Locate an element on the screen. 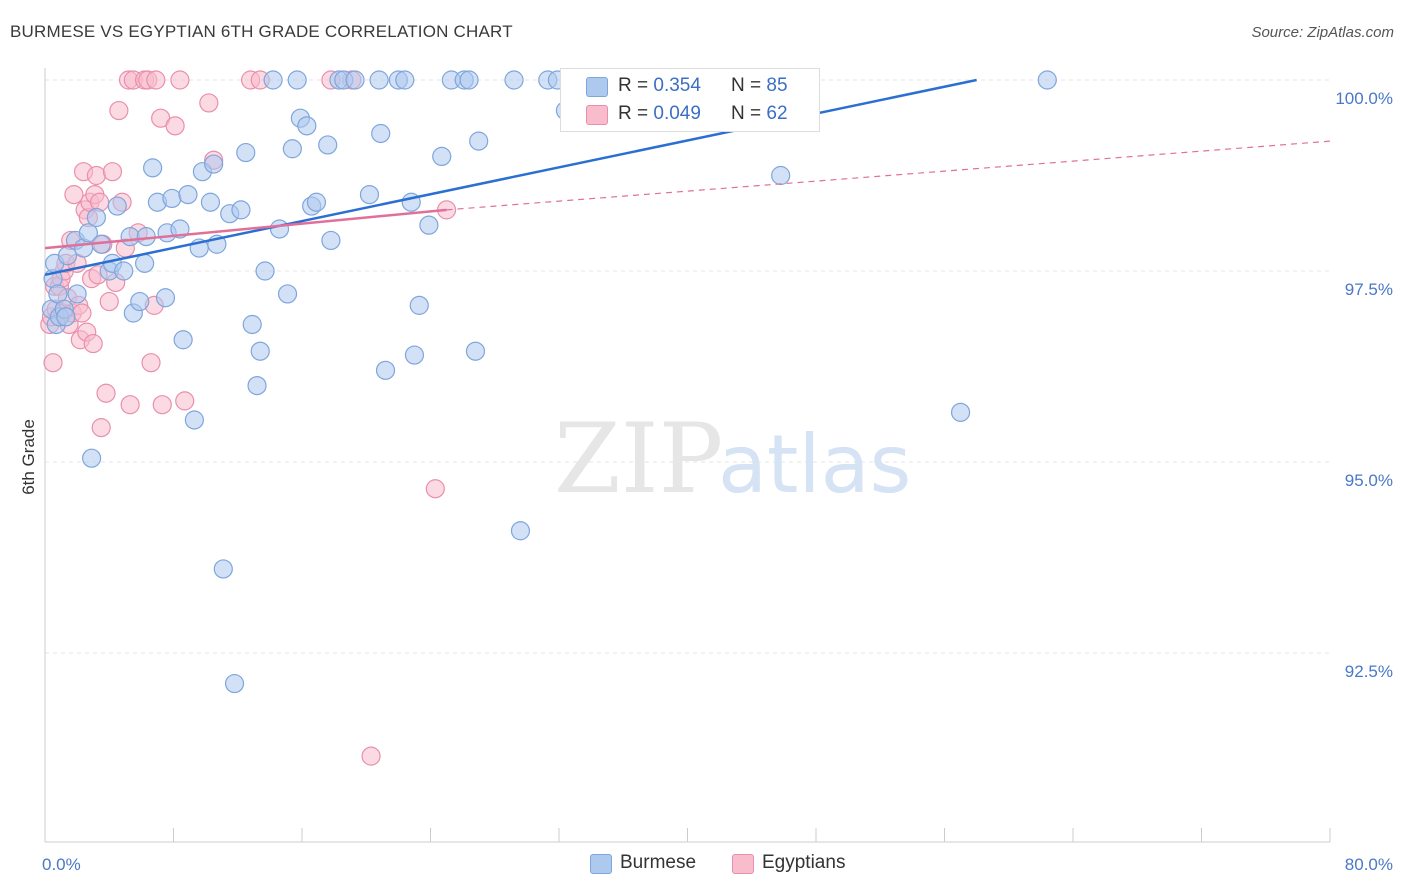 The image size is (1406, 892). egyptian-trend-extension is located at coordinates (888, 175).